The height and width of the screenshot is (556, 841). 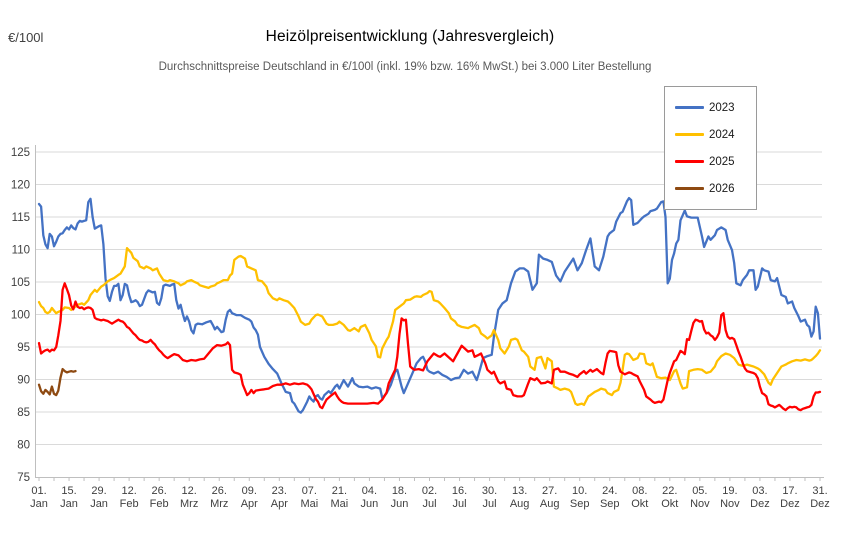 I want to click on legend-item-2025: 2025, so click(x=715, y=161).